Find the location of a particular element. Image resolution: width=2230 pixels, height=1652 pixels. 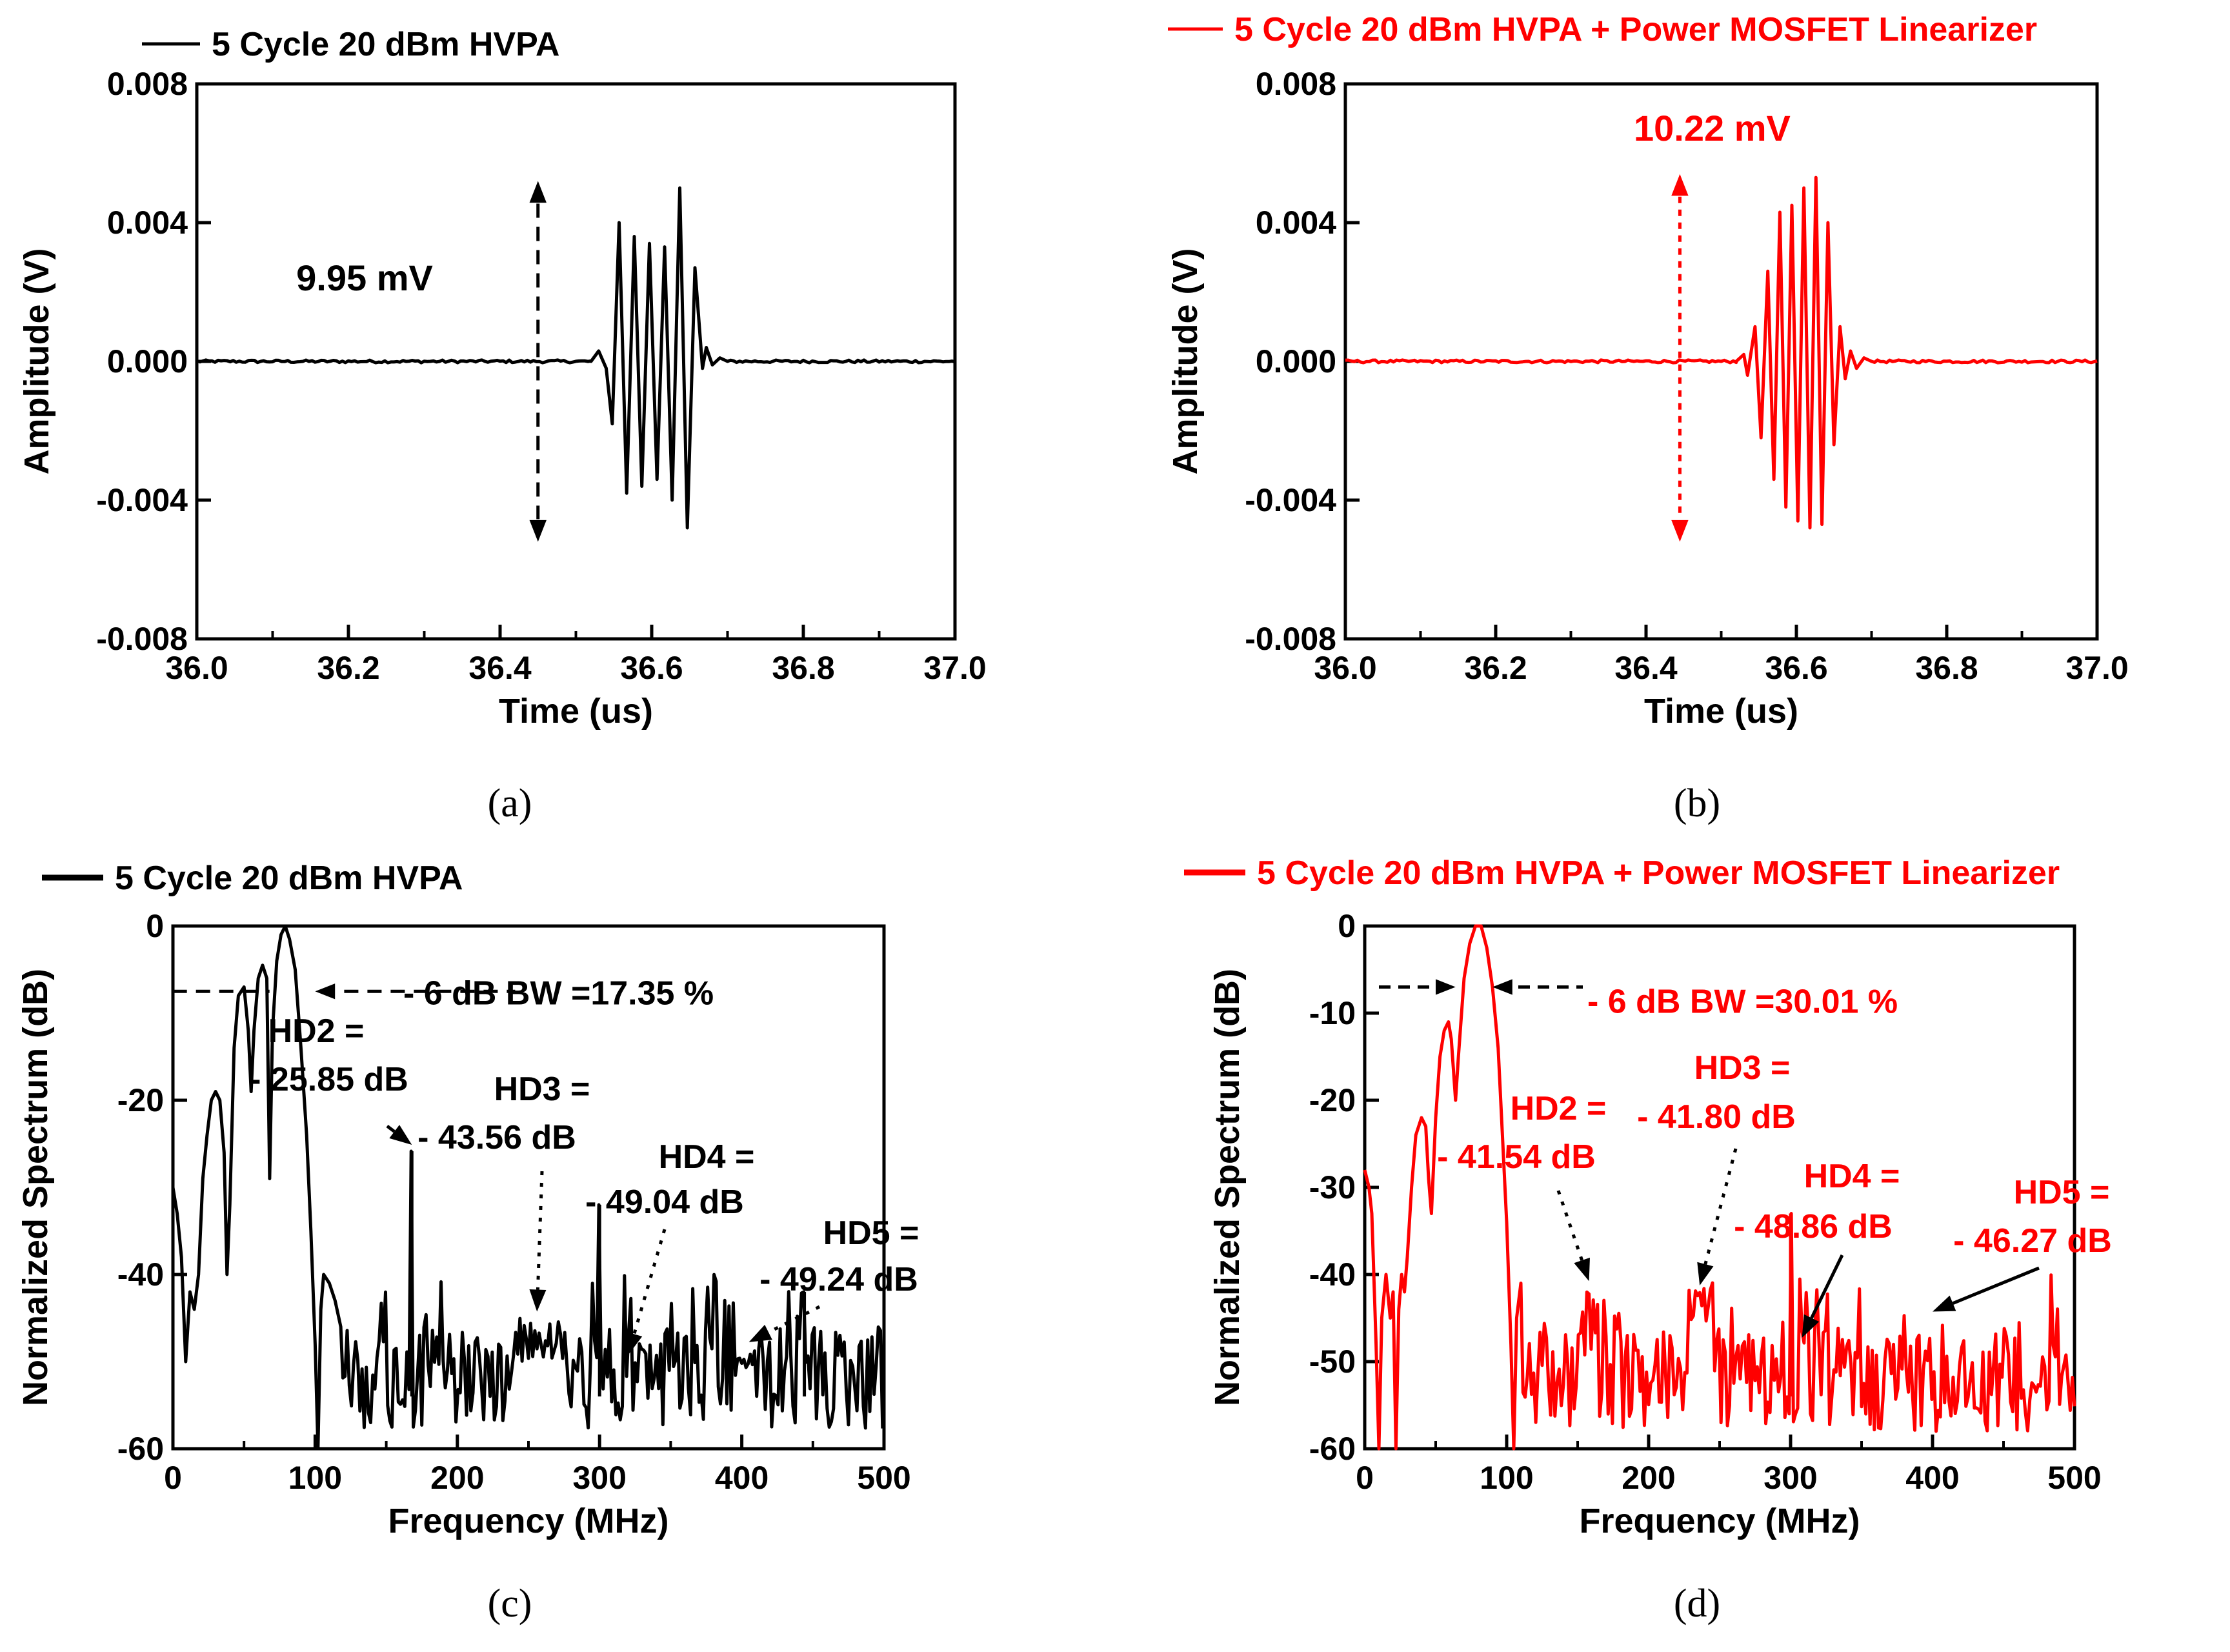

y-tick-label: -30 is located at coordinates (1332, 1187).